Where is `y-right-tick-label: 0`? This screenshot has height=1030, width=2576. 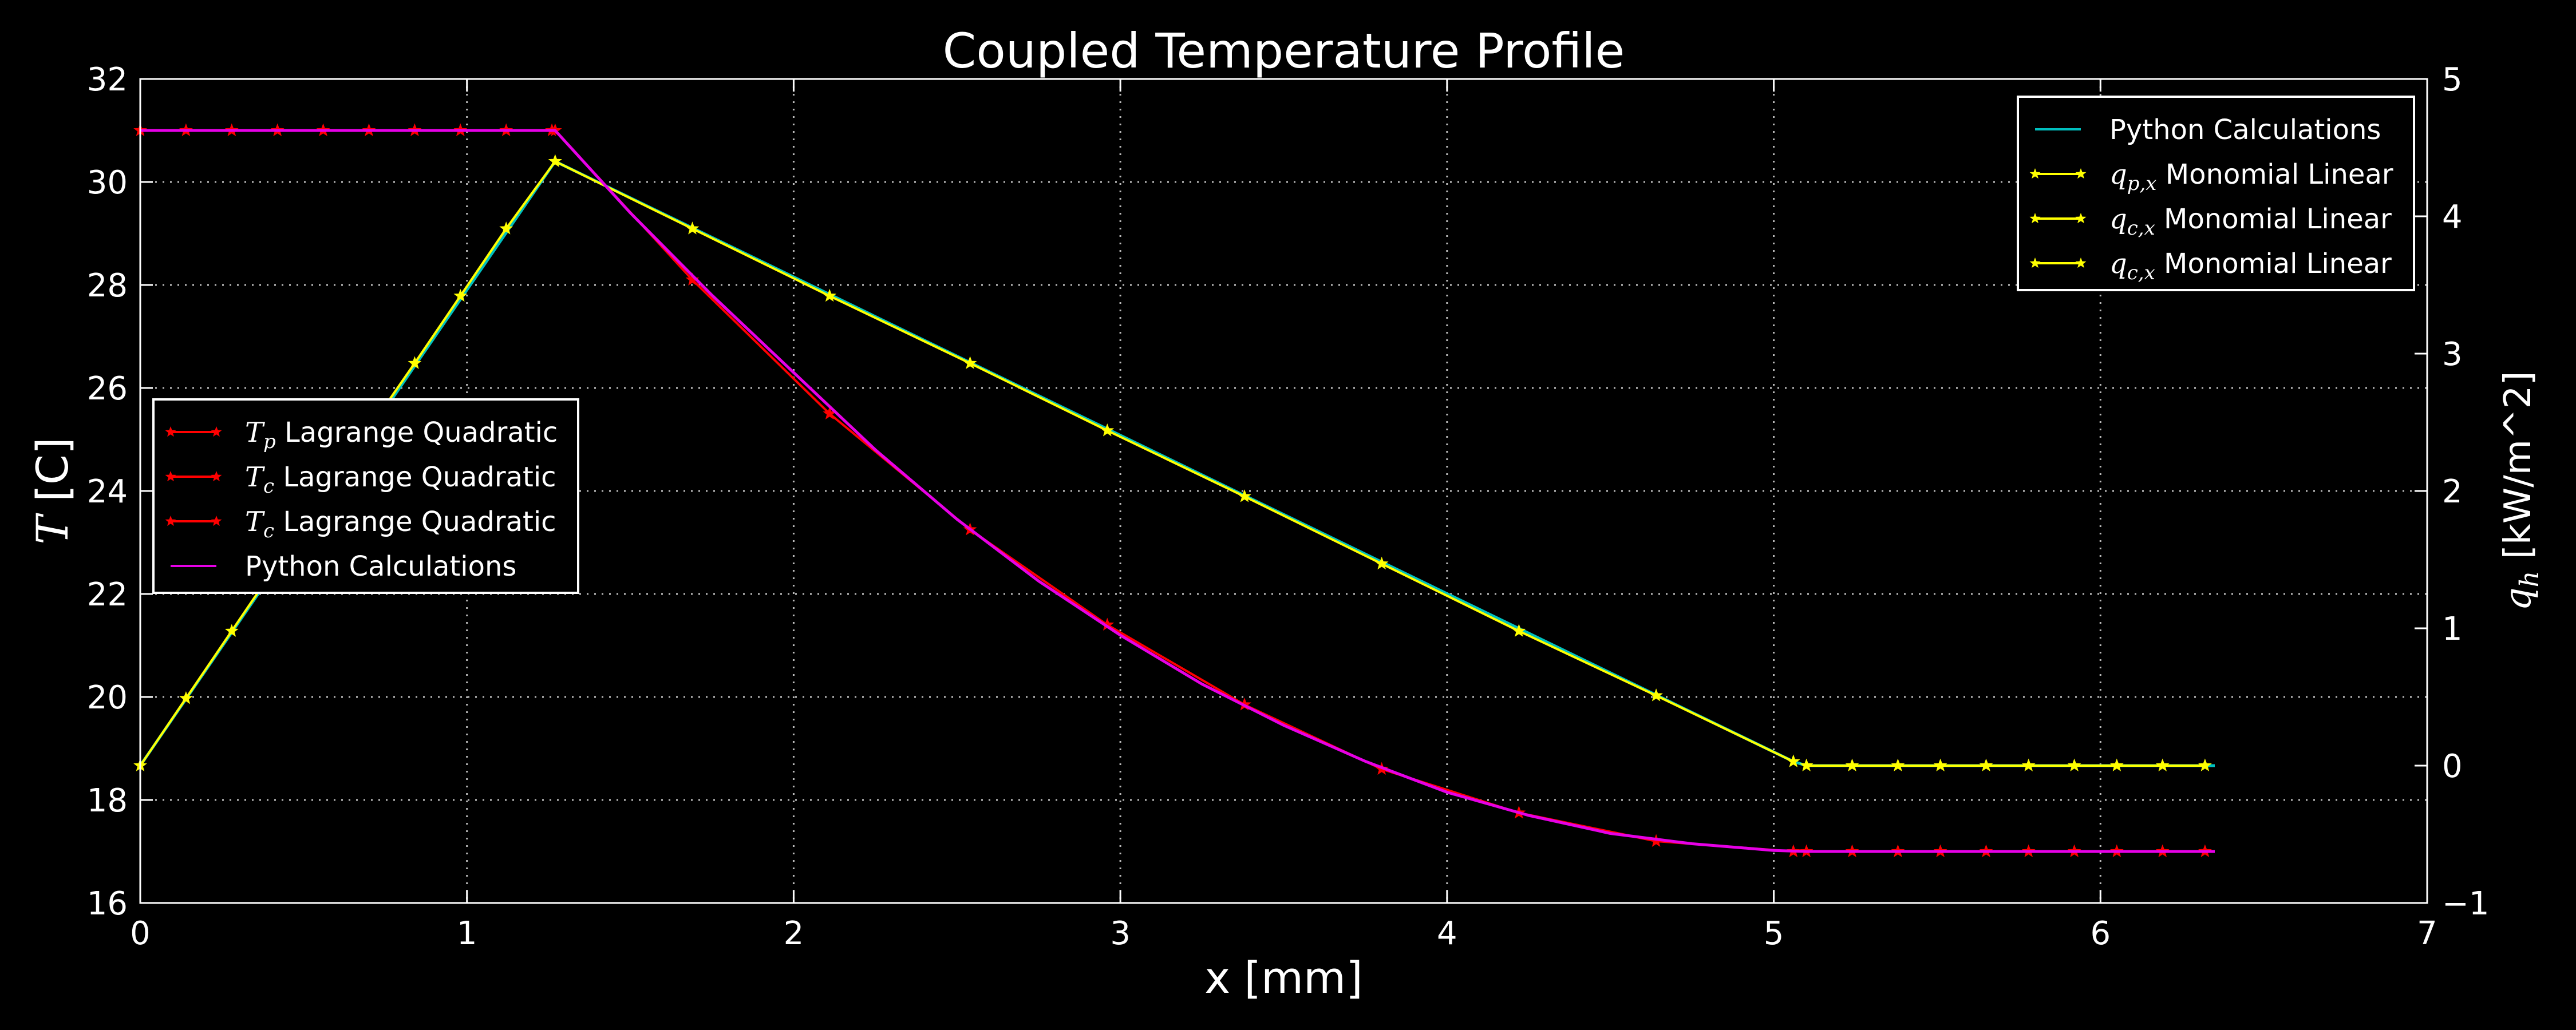
y-right-tick-label: 0 is located at coordinates (2452, 766).